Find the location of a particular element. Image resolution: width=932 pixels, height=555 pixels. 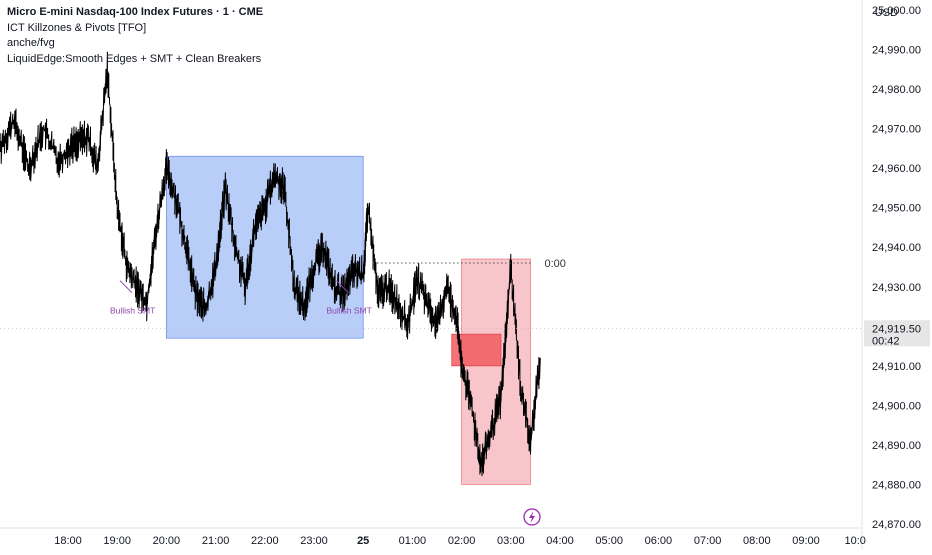

y-tick-label: 24,870.00 is located at coordinates (896, 525).